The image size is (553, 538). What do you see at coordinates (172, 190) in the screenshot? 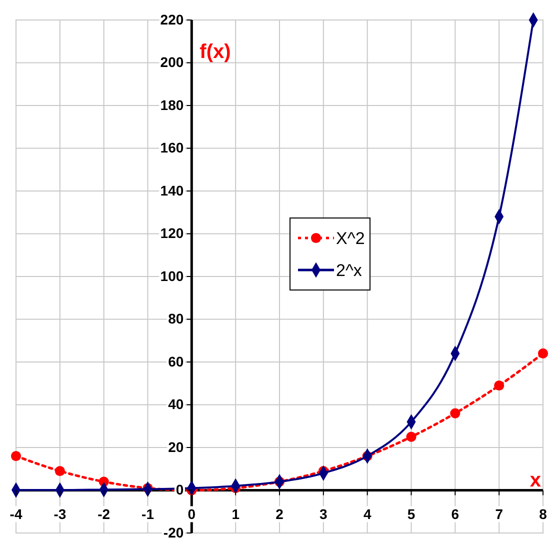
I see `y-tick-label: 140` at bounding box center [172, 190].